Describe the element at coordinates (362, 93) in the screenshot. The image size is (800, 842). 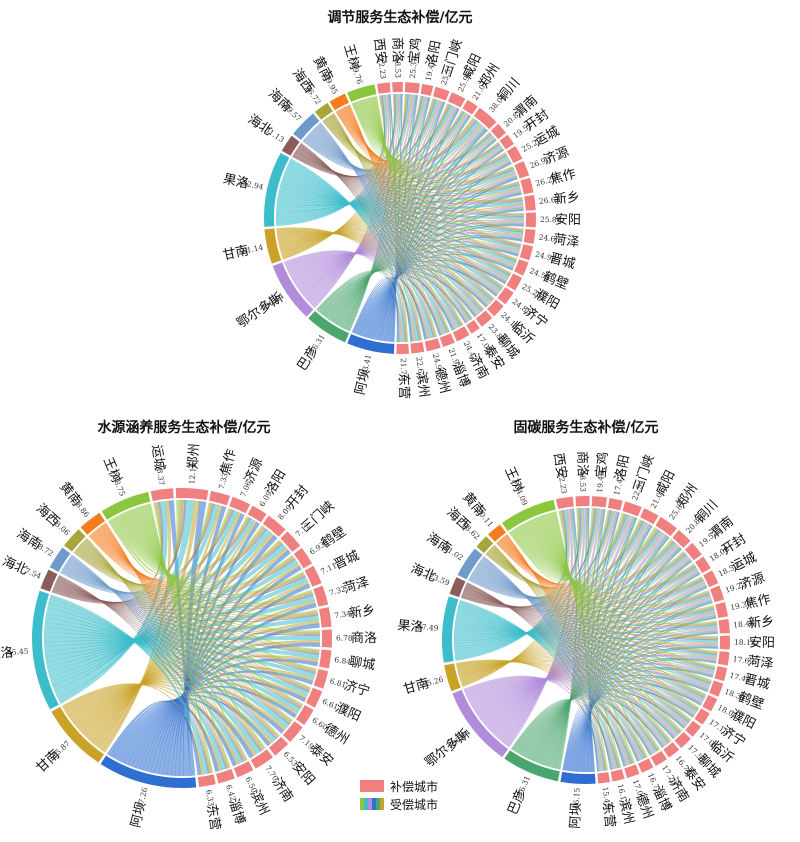
I see `receiver-arc` at that location.